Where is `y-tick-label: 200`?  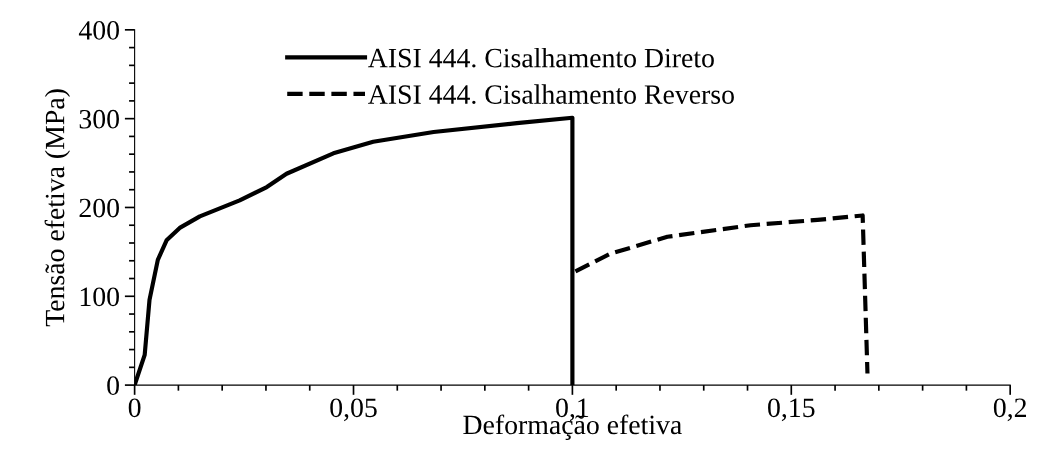 y-tick-label: 200 is located at coordinates (99, 208).